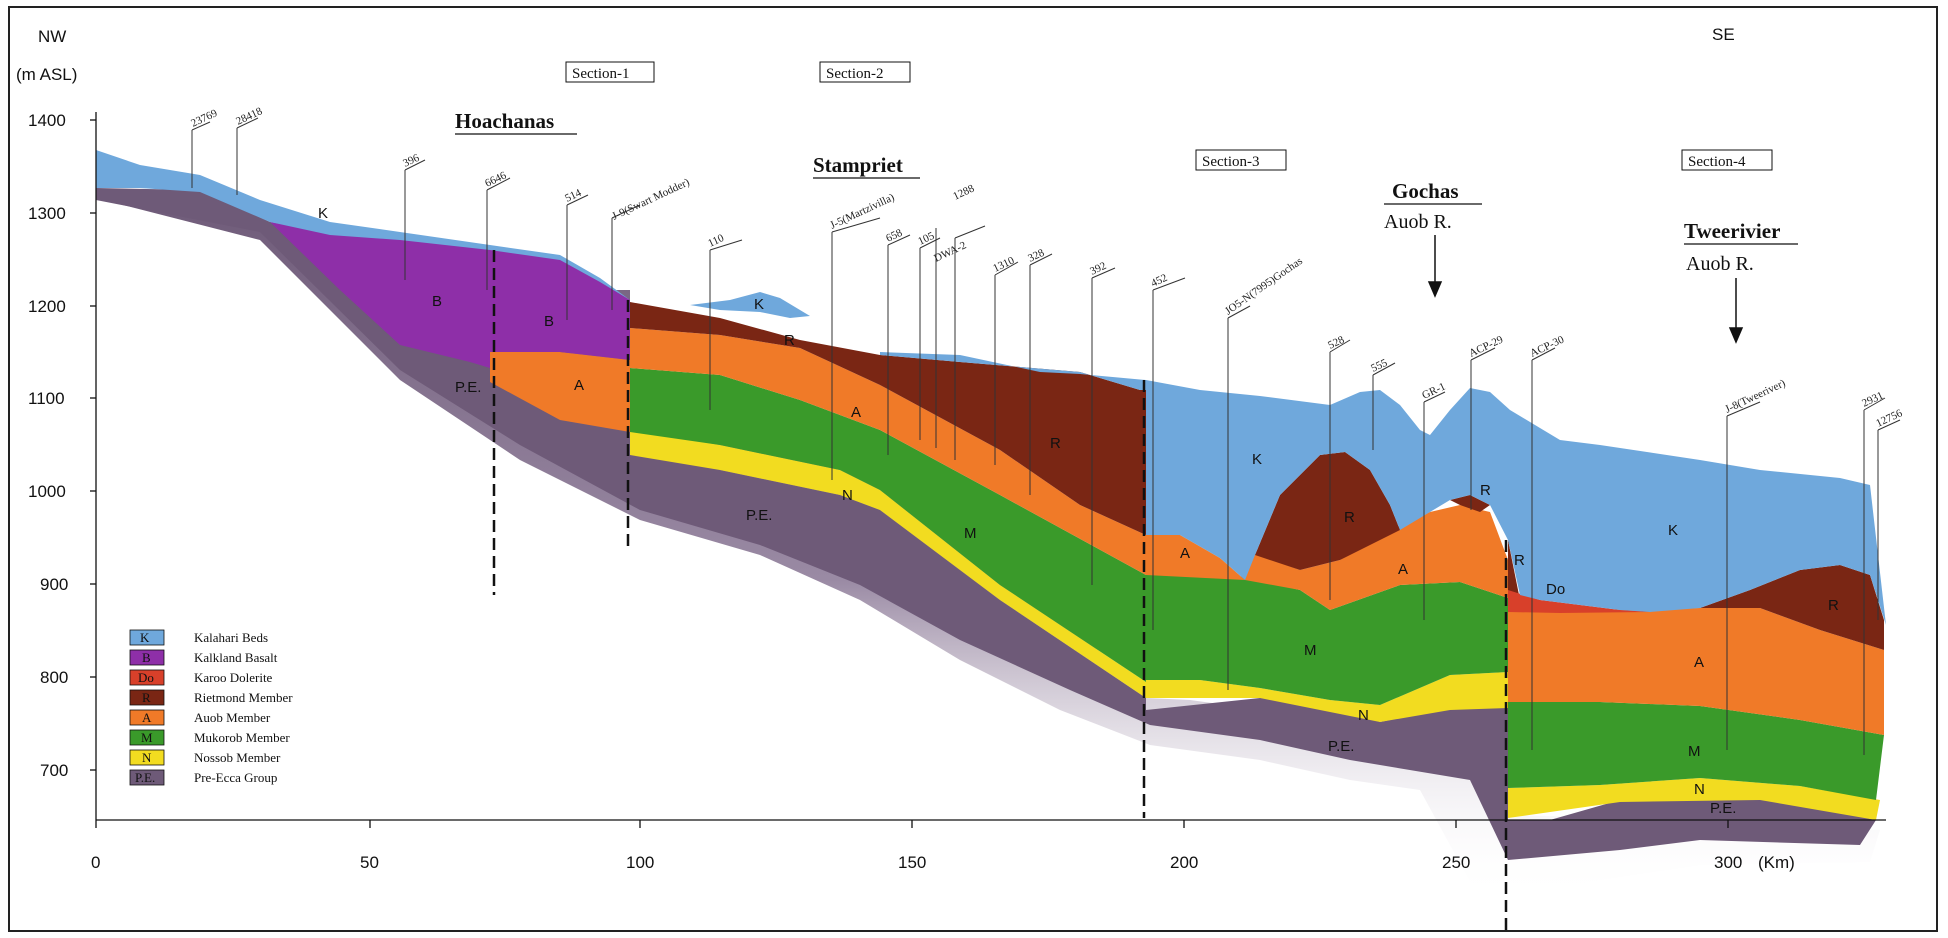  Describe the element at coordinates (243, 697) in the screenshot. I see `svg-text: Rietmond Member` at that location.